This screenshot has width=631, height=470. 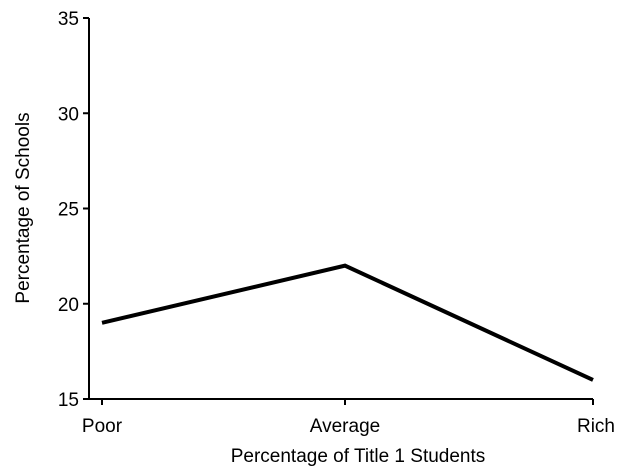 What do you see at coordinates (358, 456) in the screenshot?
I see `x-axis-title: Percentage of Title 1 Students` at bounding box center [358, 456].